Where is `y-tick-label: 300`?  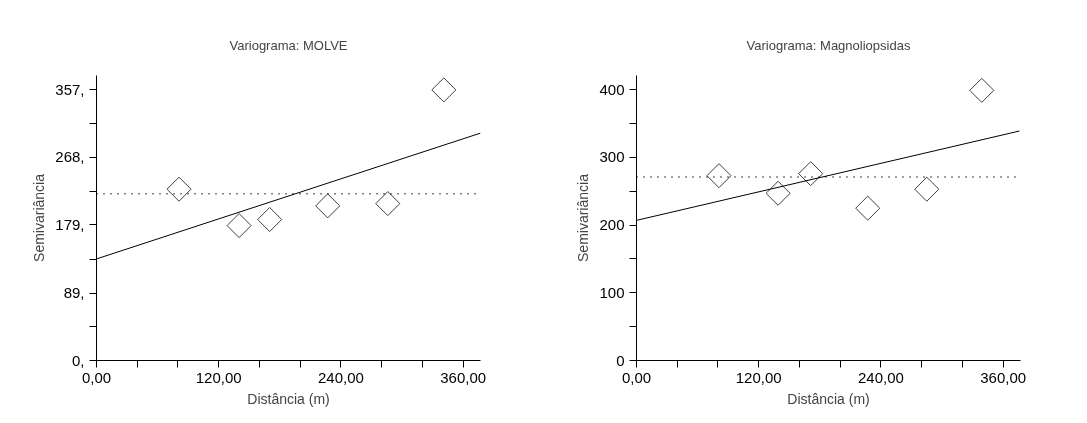
y-tick-label: 300 is located at coordinates (612, 157).